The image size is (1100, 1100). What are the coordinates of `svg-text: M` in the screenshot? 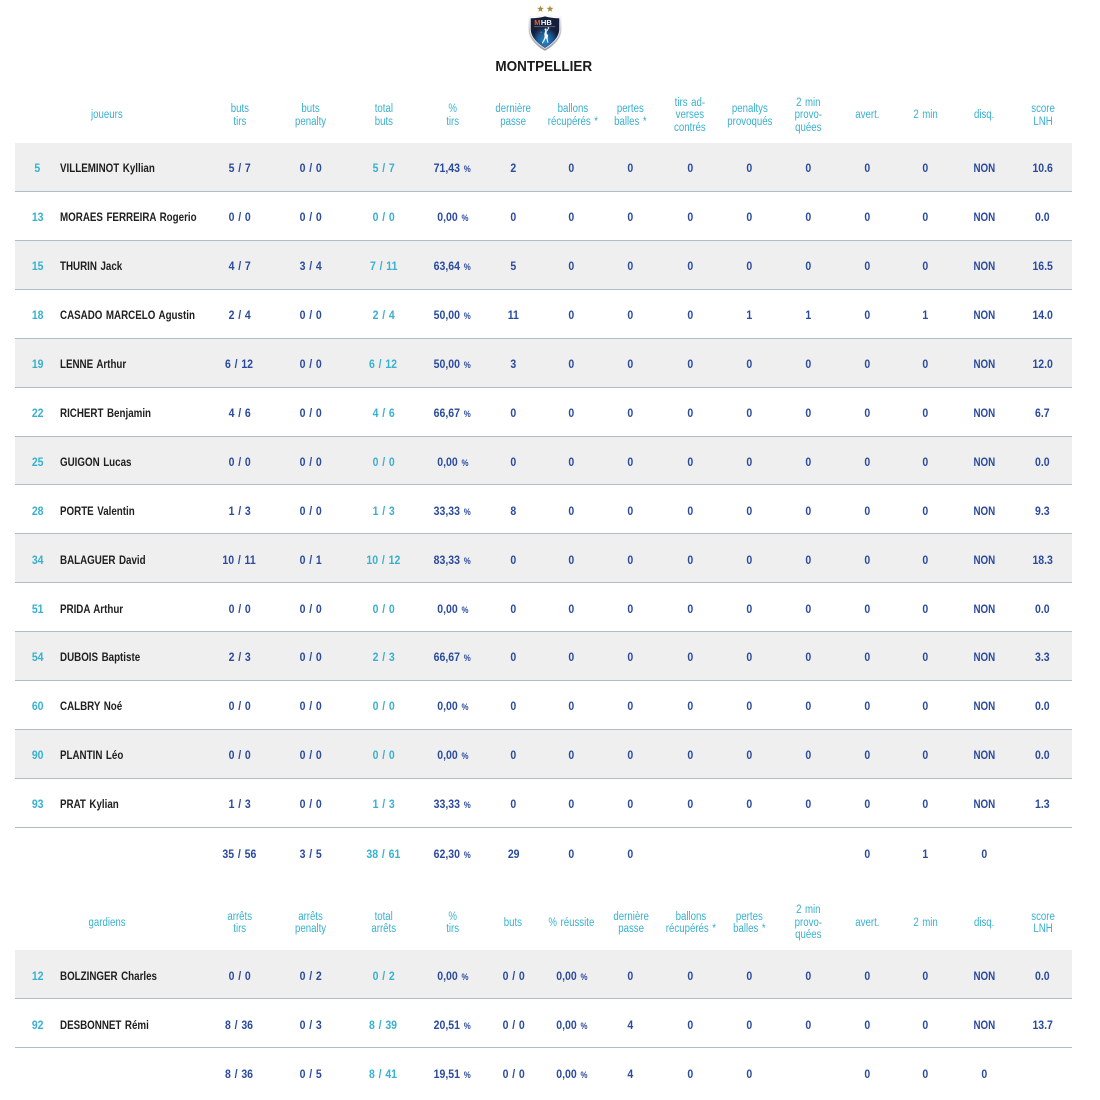 It's located at (537, 22).